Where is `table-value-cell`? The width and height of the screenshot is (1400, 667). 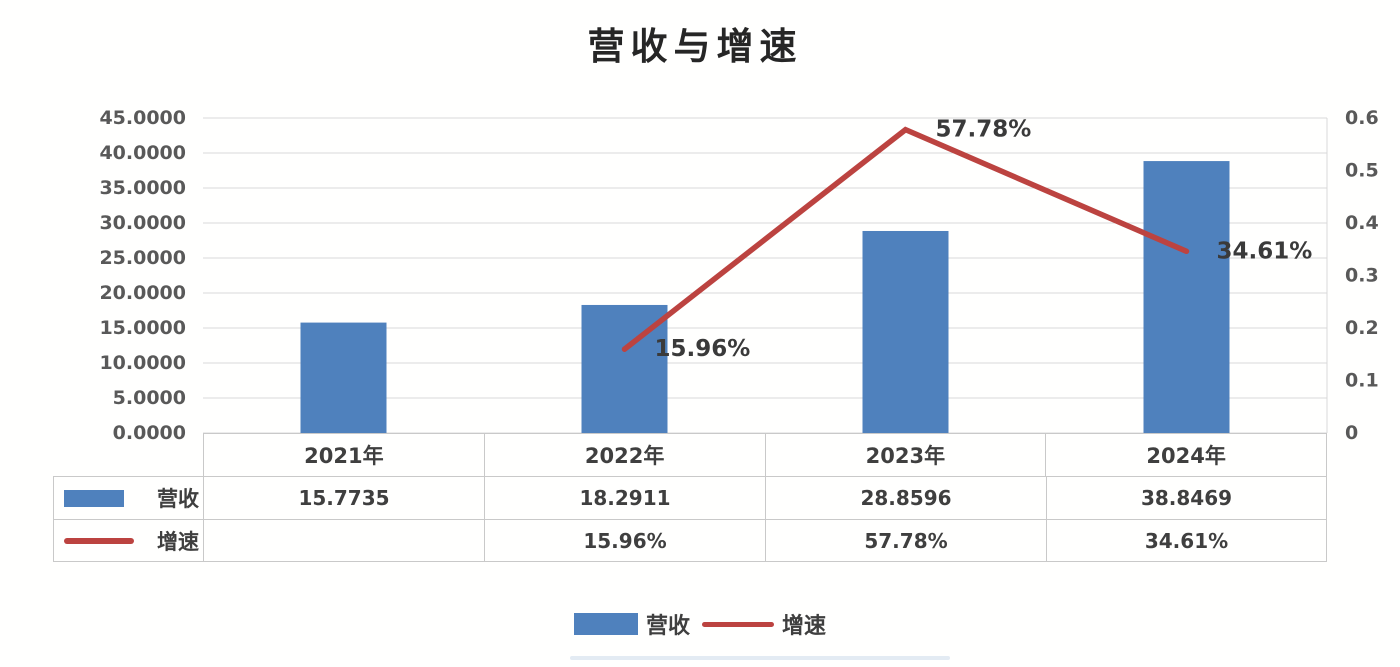
table-value-cell is located at coordinates (343, 540).